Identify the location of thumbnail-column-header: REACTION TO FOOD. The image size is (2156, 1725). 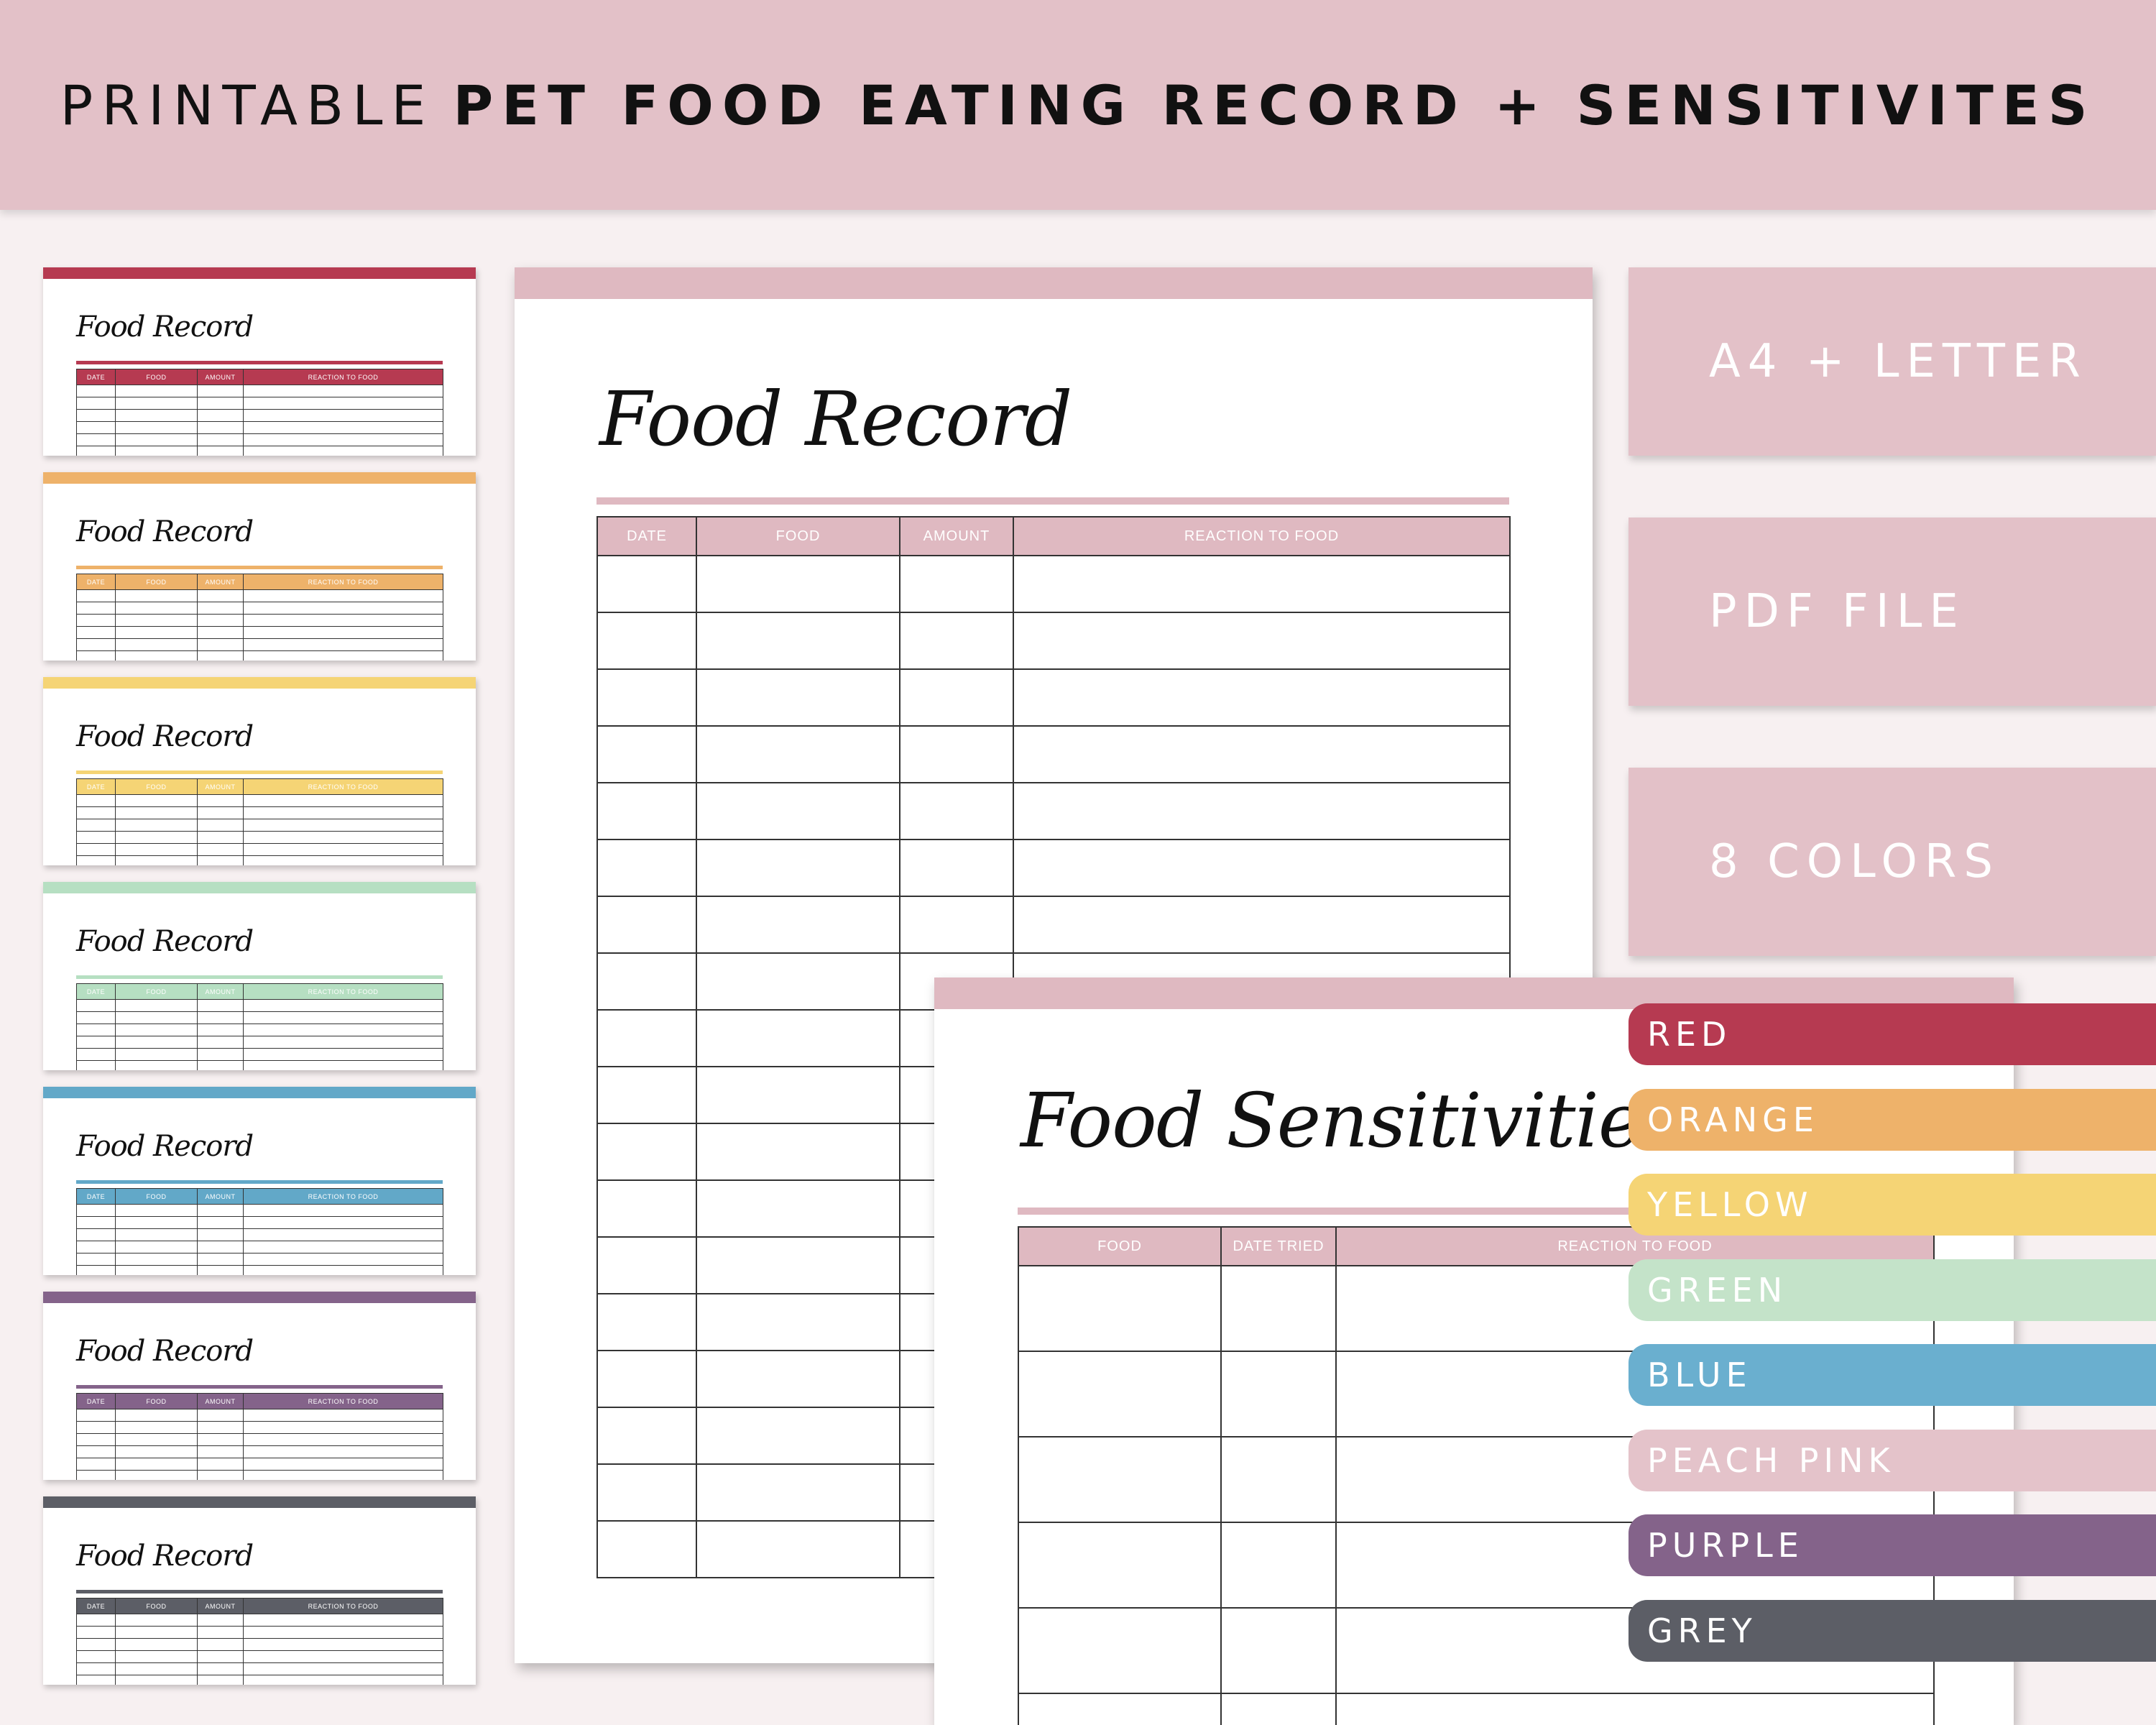
(343, 786).